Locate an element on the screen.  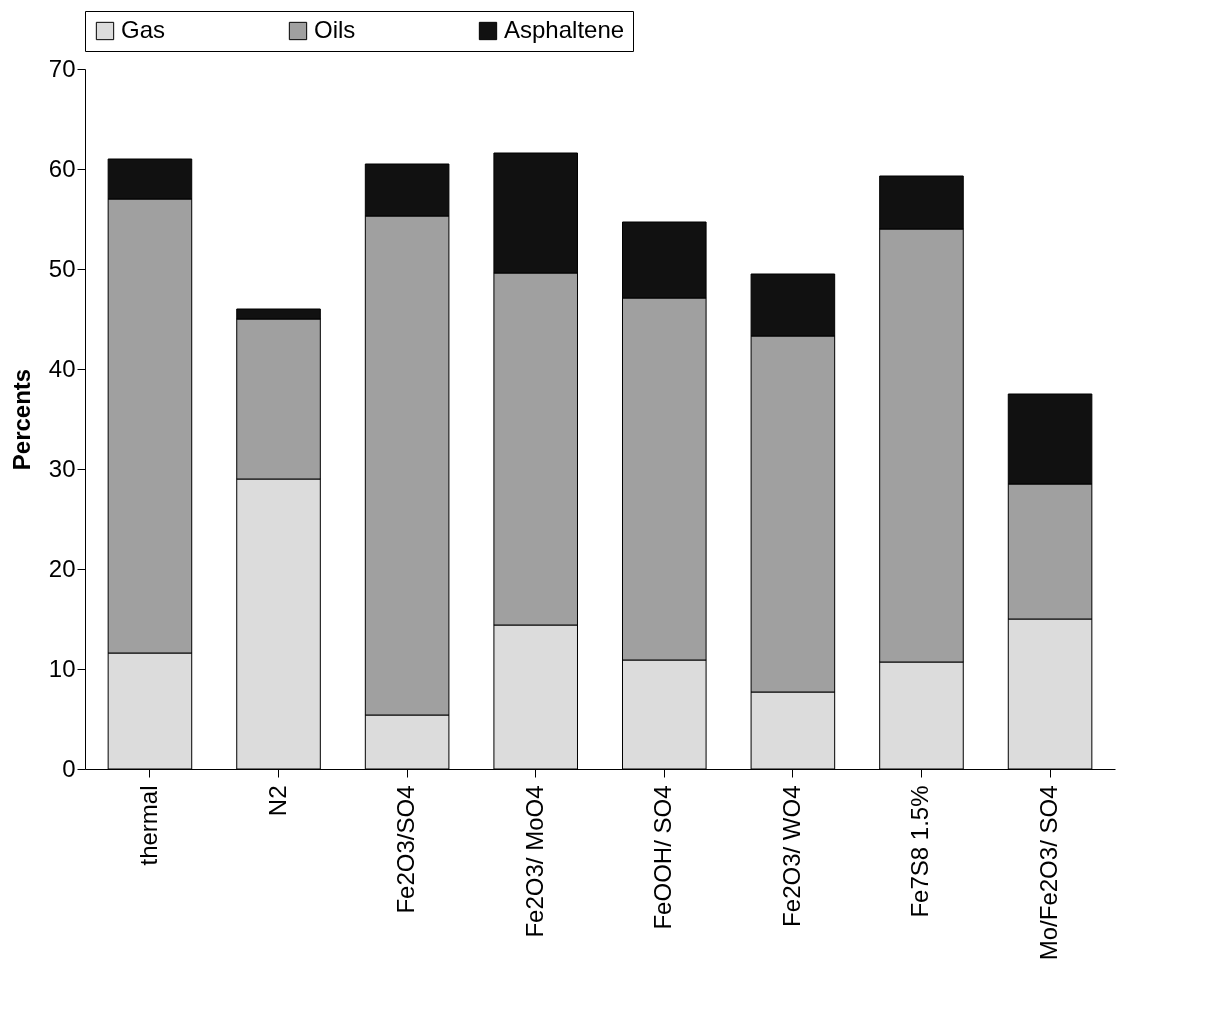
y-axis-title: Percents is located at coordinates (21, 419).